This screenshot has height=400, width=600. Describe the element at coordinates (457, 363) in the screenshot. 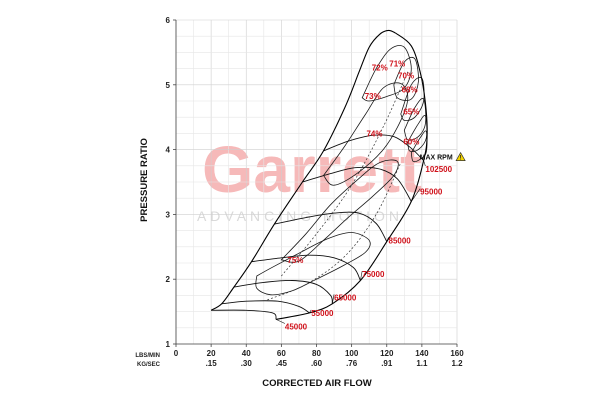

I see `x-secondary-tick-label: 1.2` at that location.